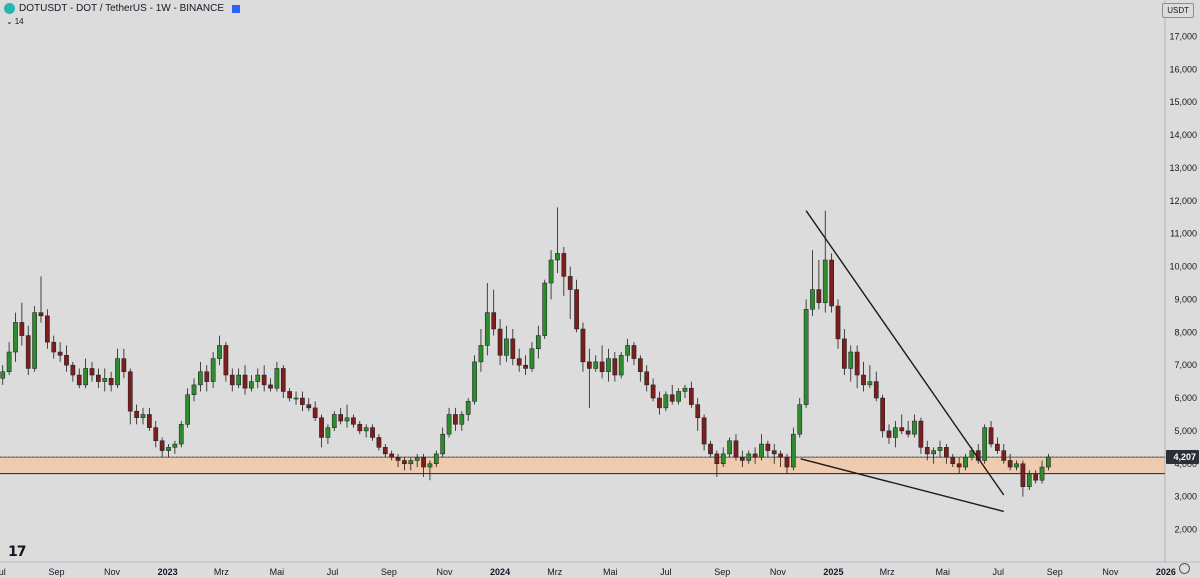 The image size is (1200, 578). I want to click on x-tick-label: Jul, so click(666, 572).